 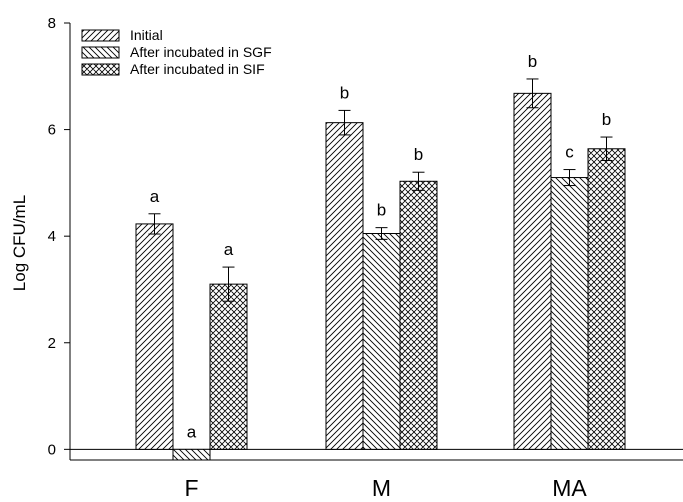 I want to click on y-tick-label: 6, so click(x=52, y=130).